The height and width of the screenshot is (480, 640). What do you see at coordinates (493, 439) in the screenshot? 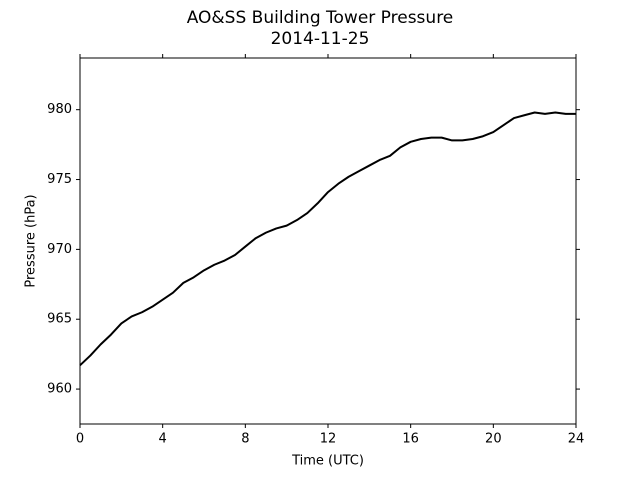
I see `x-tick-label: 20` at bounding box center [493, 439].